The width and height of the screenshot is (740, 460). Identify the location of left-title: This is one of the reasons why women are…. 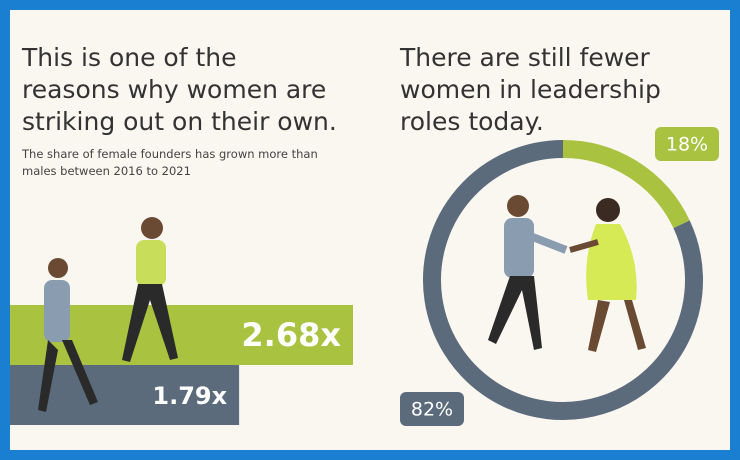
(179, 89).